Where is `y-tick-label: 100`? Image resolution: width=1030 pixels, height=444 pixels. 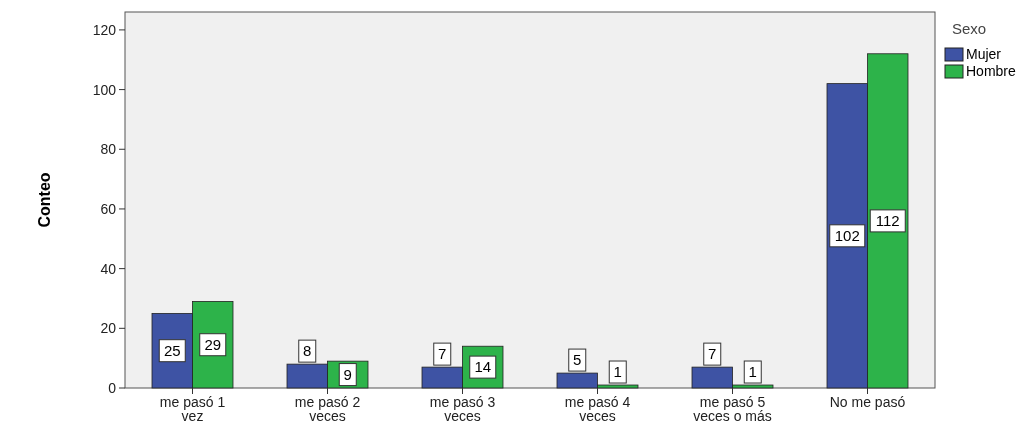
y-tick-label: 100 is located at coordinates (104, 89).